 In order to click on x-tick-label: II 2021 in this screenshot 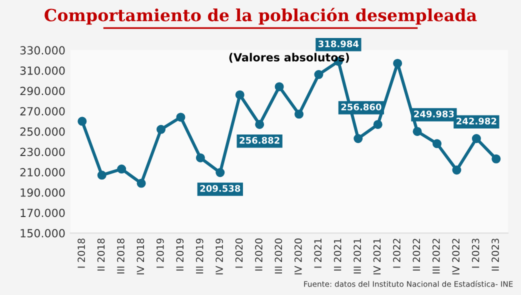, I will do `click(338, 254)`.